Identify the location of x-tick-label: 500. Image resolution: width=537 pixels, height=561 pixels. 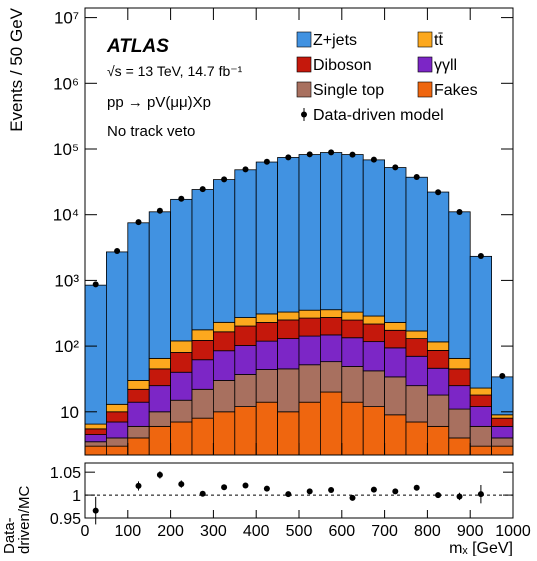
(299, 531).